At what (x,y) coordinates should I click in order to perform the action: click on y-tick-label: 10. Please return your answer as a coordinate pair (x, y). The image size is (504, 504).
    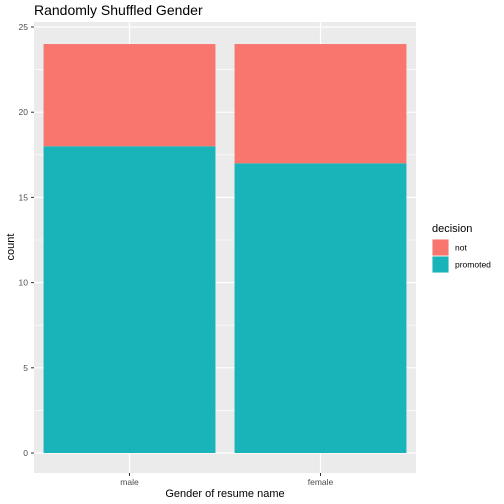
    Looking at the image, I should click on (24, 283).